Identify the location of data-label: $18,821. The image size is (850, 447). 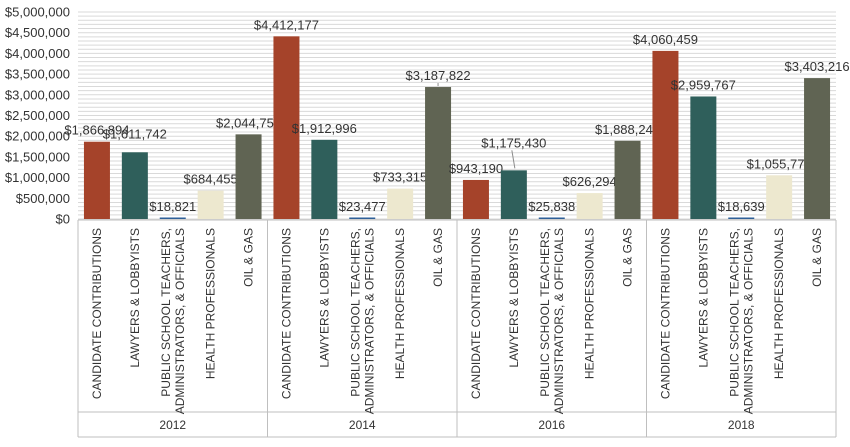
(172, 206).